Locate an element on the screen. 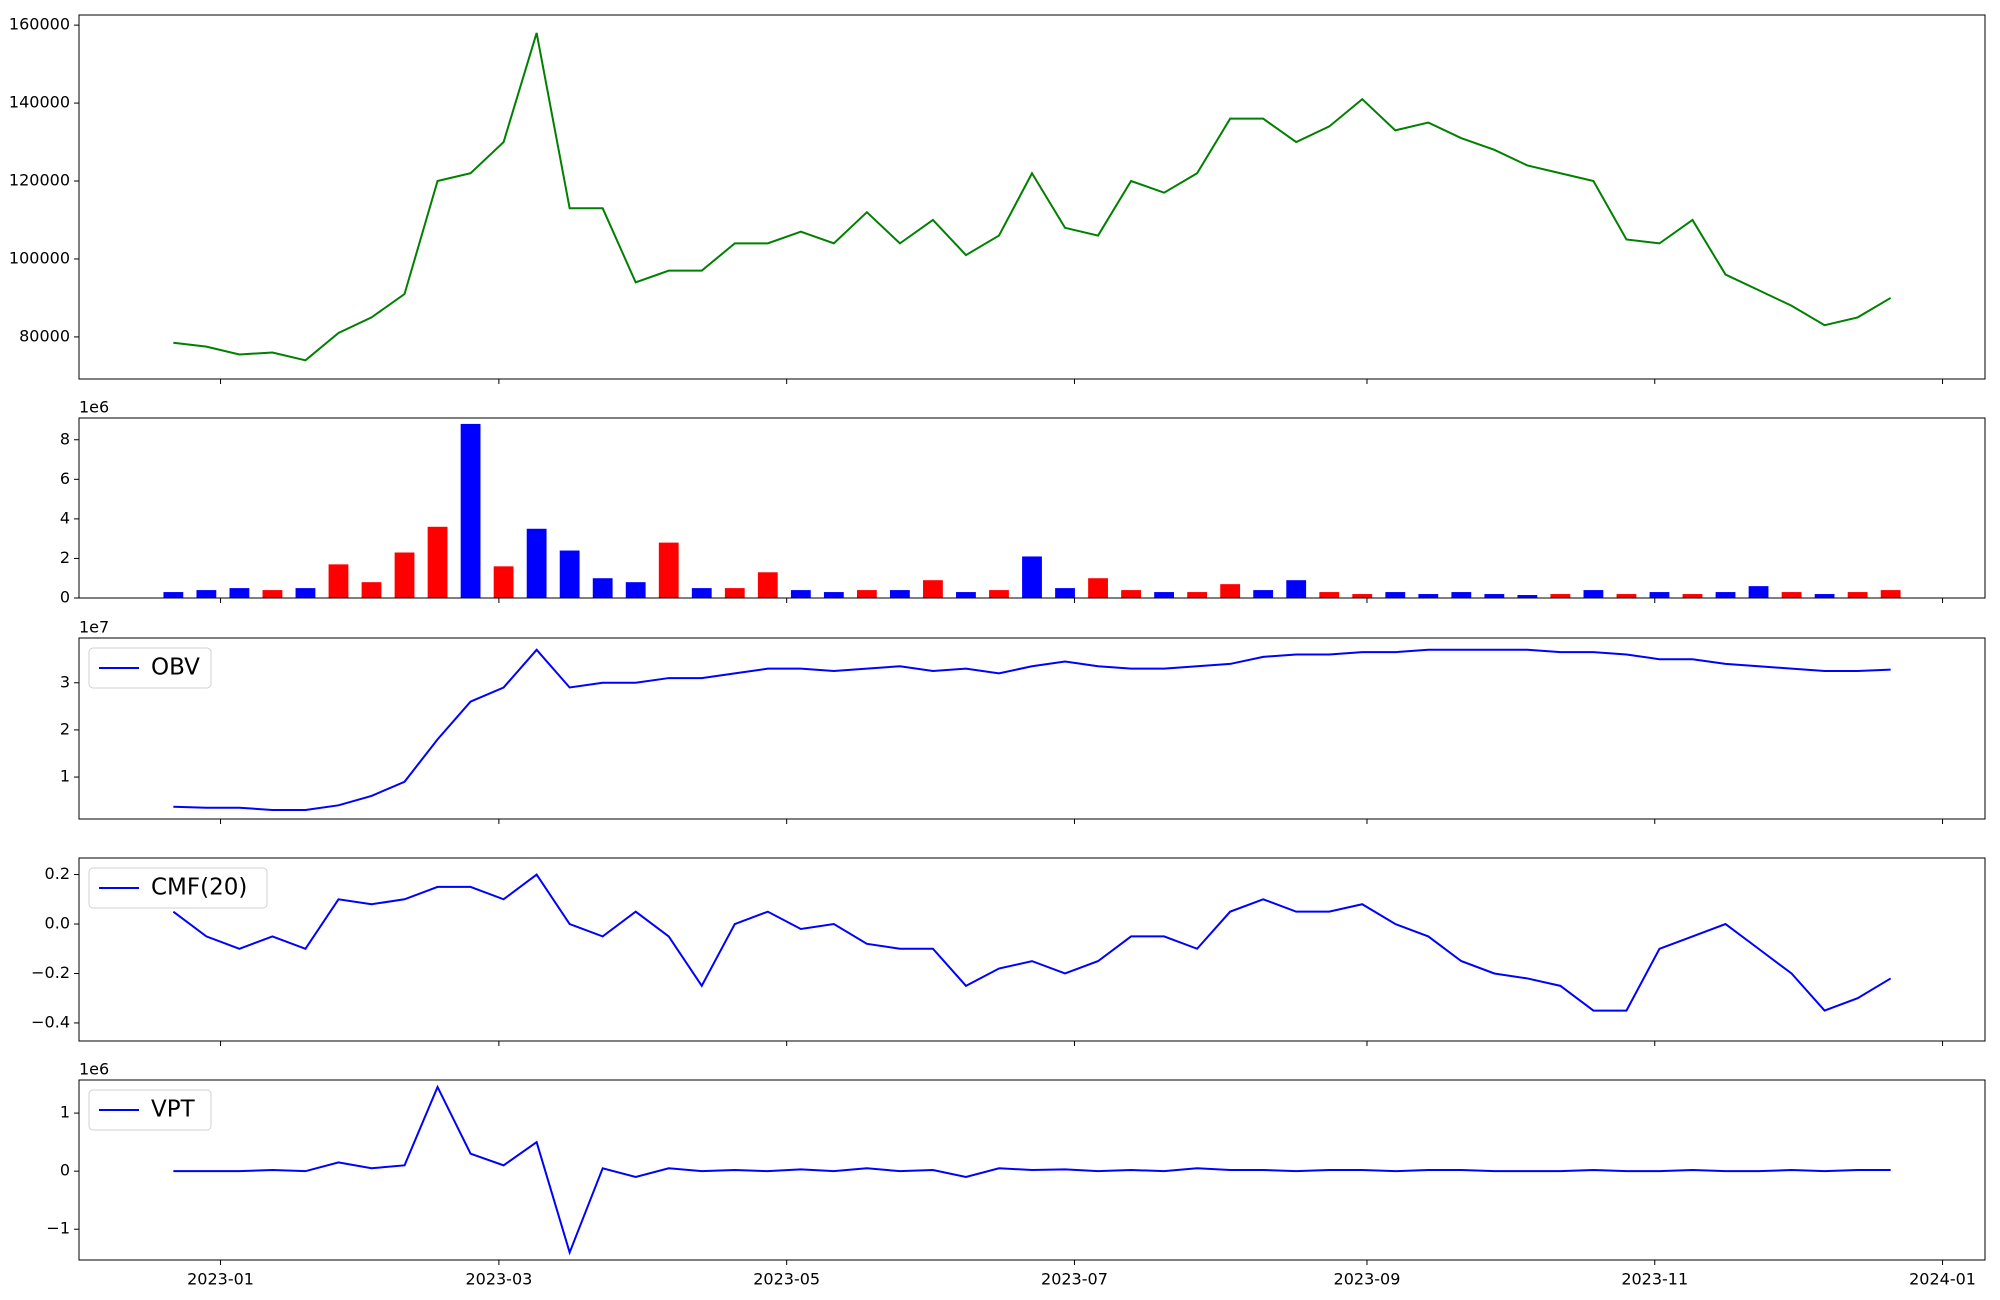 This screenshot has width=2000, height=1300. y-tick-label: −0.4 is located at coordinates (50, 1021).